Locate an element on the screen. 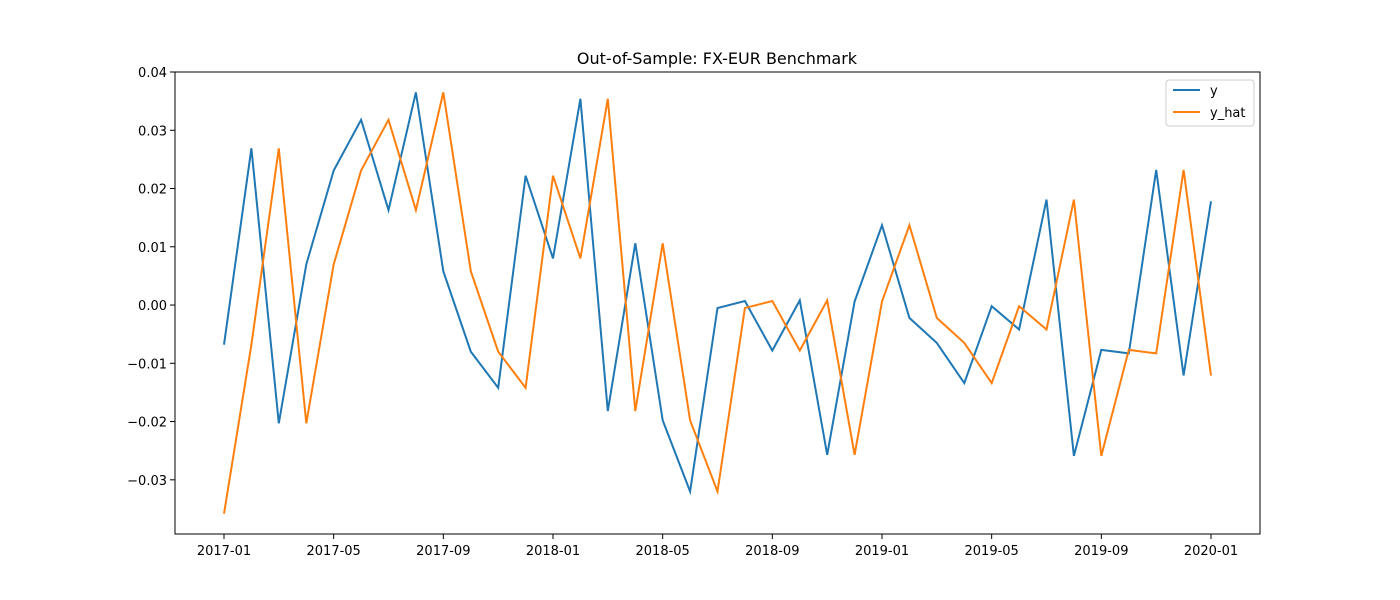 The width and height of the screenshot is (1400, 600). x-tick-label: 2017-01 is located at coordinates (224, 551).